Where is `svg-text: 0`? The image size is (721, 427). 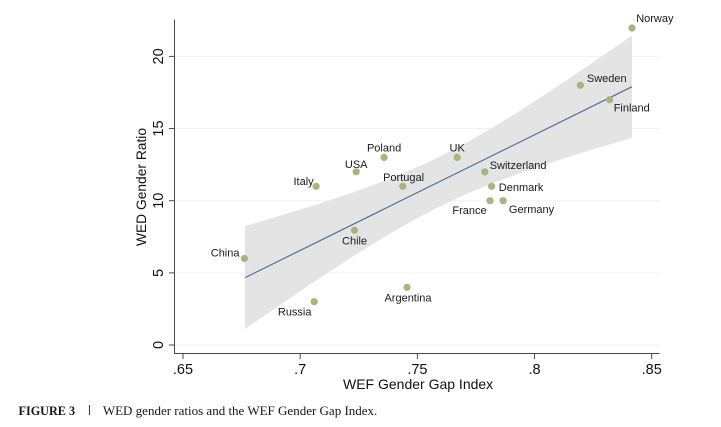
svg-text: 0 is located at coordinates (159, 345).